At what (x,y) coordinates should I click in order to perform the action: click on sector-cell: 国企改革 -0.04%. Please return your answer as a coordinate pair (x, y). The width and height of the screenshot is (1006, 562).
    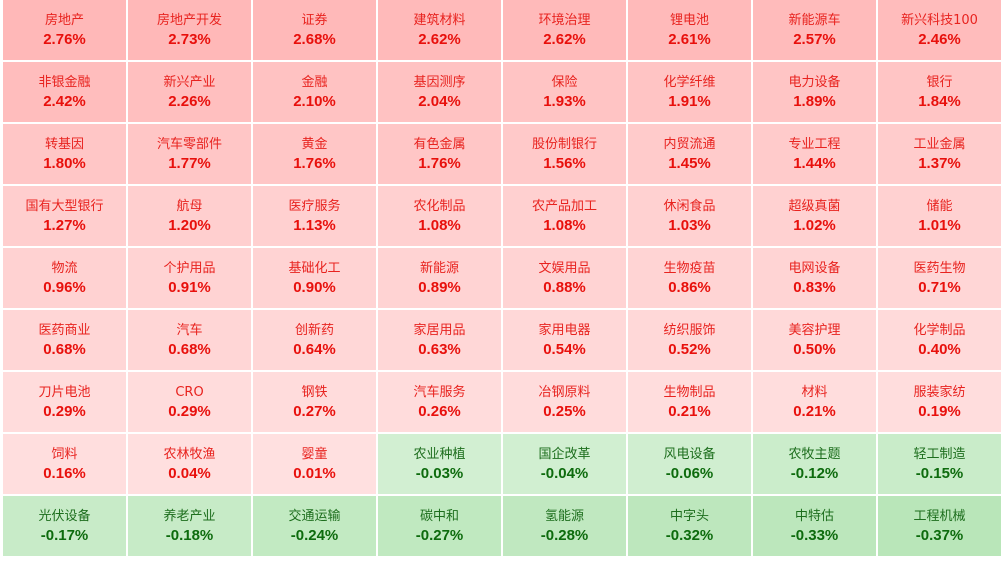
    Looking at the image, I should click on (565, 465).